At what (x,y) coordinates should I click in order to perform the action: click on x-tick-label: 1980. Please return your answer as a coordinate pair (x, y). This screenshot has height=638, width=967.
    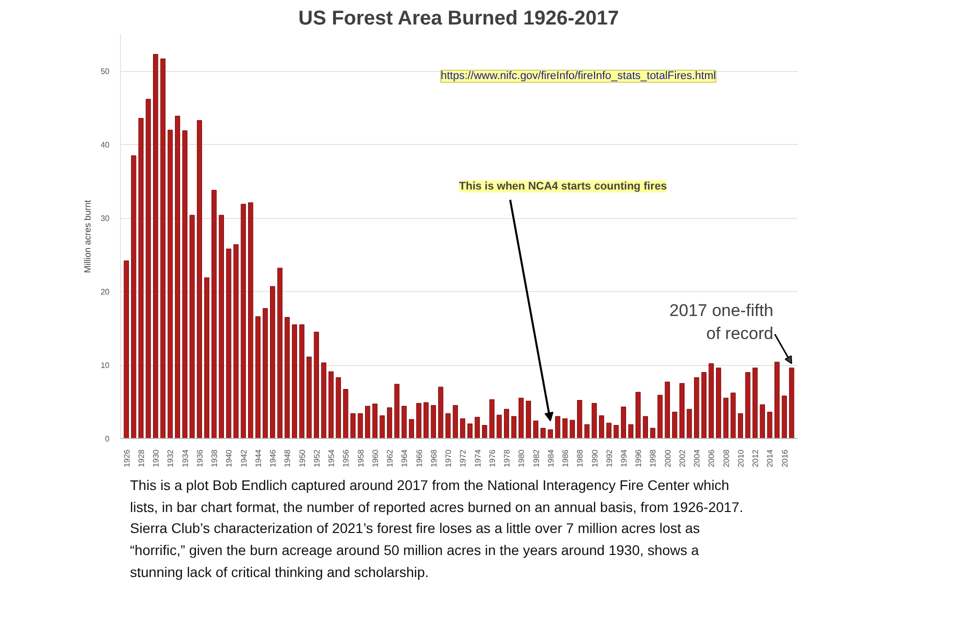
    Looking at the image, I should click on (521, 458).